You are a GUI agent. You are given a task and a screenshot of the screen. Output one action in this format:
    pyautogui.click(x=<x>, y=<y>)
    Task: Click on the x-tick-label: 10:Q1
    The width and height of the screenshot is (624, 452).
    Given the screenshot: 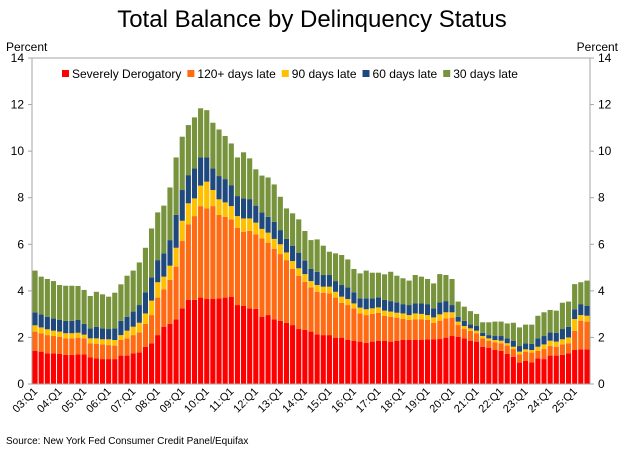 What is the action you would take?
    pyautogui.click(x=197, y=401)
    